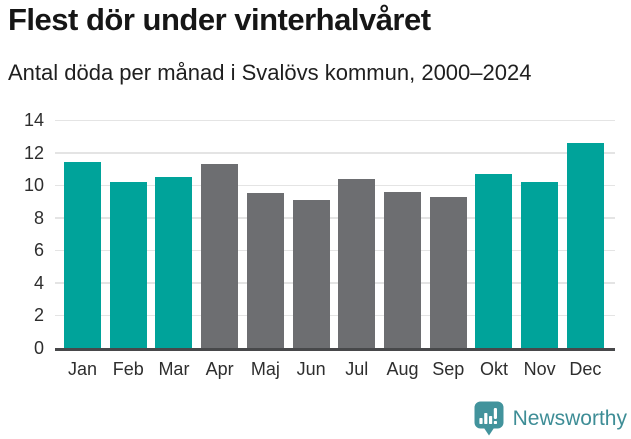 The height and width of the screenshot is (439, 631). I want to click on x-tick-label-dec: Dec, so click(585, 369).